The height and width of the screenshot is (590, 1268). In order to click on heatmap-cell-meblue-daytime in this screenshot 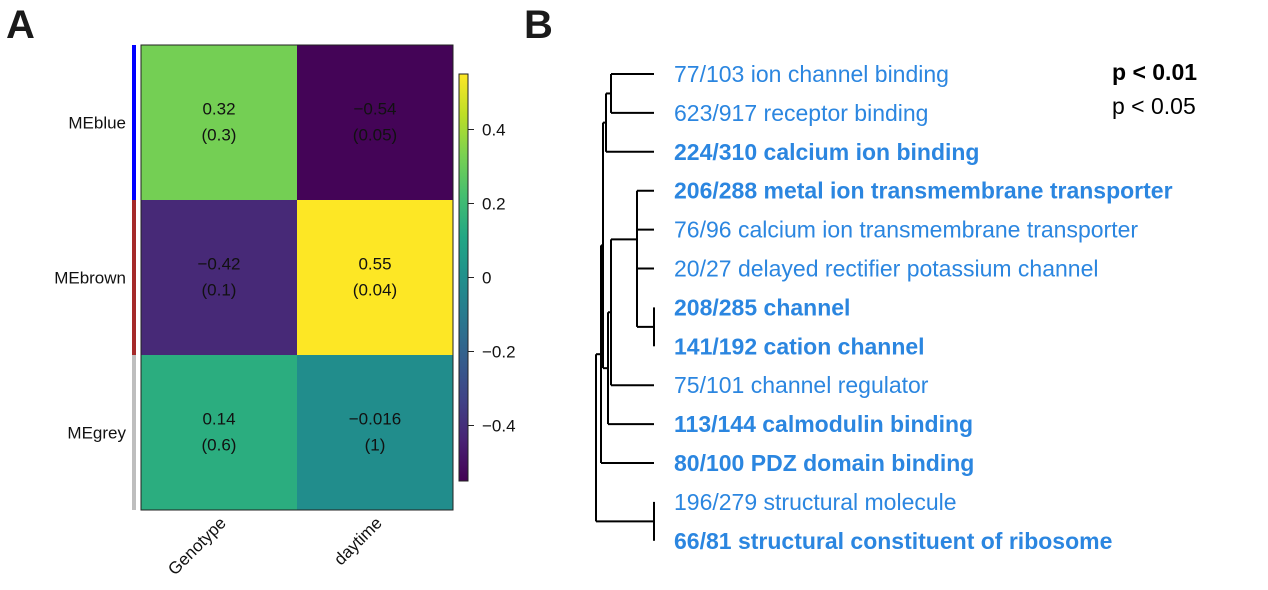, I will do `click(375, 122)`.